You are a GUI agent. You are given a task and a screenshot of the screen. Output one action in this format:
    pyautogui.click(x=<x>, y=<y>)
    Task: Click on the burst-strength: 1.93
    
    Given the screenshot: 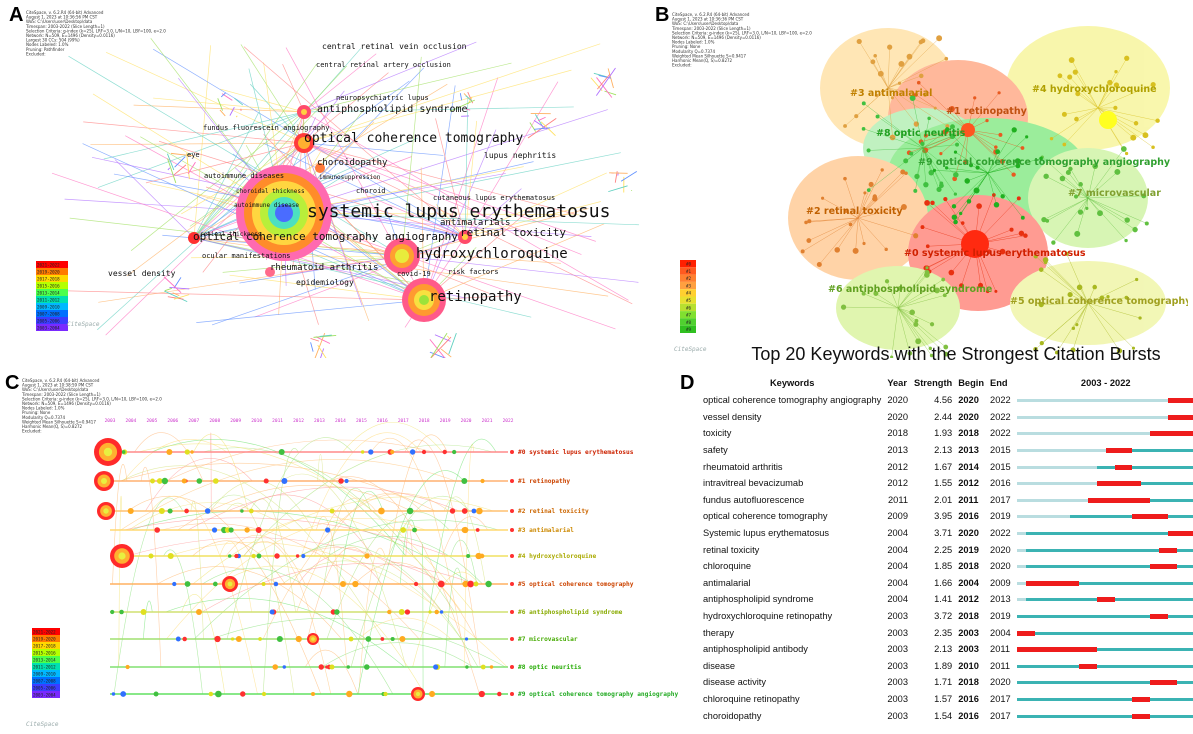 What is the action you would take?
    pyautogui.click(x=943, y=433)
    